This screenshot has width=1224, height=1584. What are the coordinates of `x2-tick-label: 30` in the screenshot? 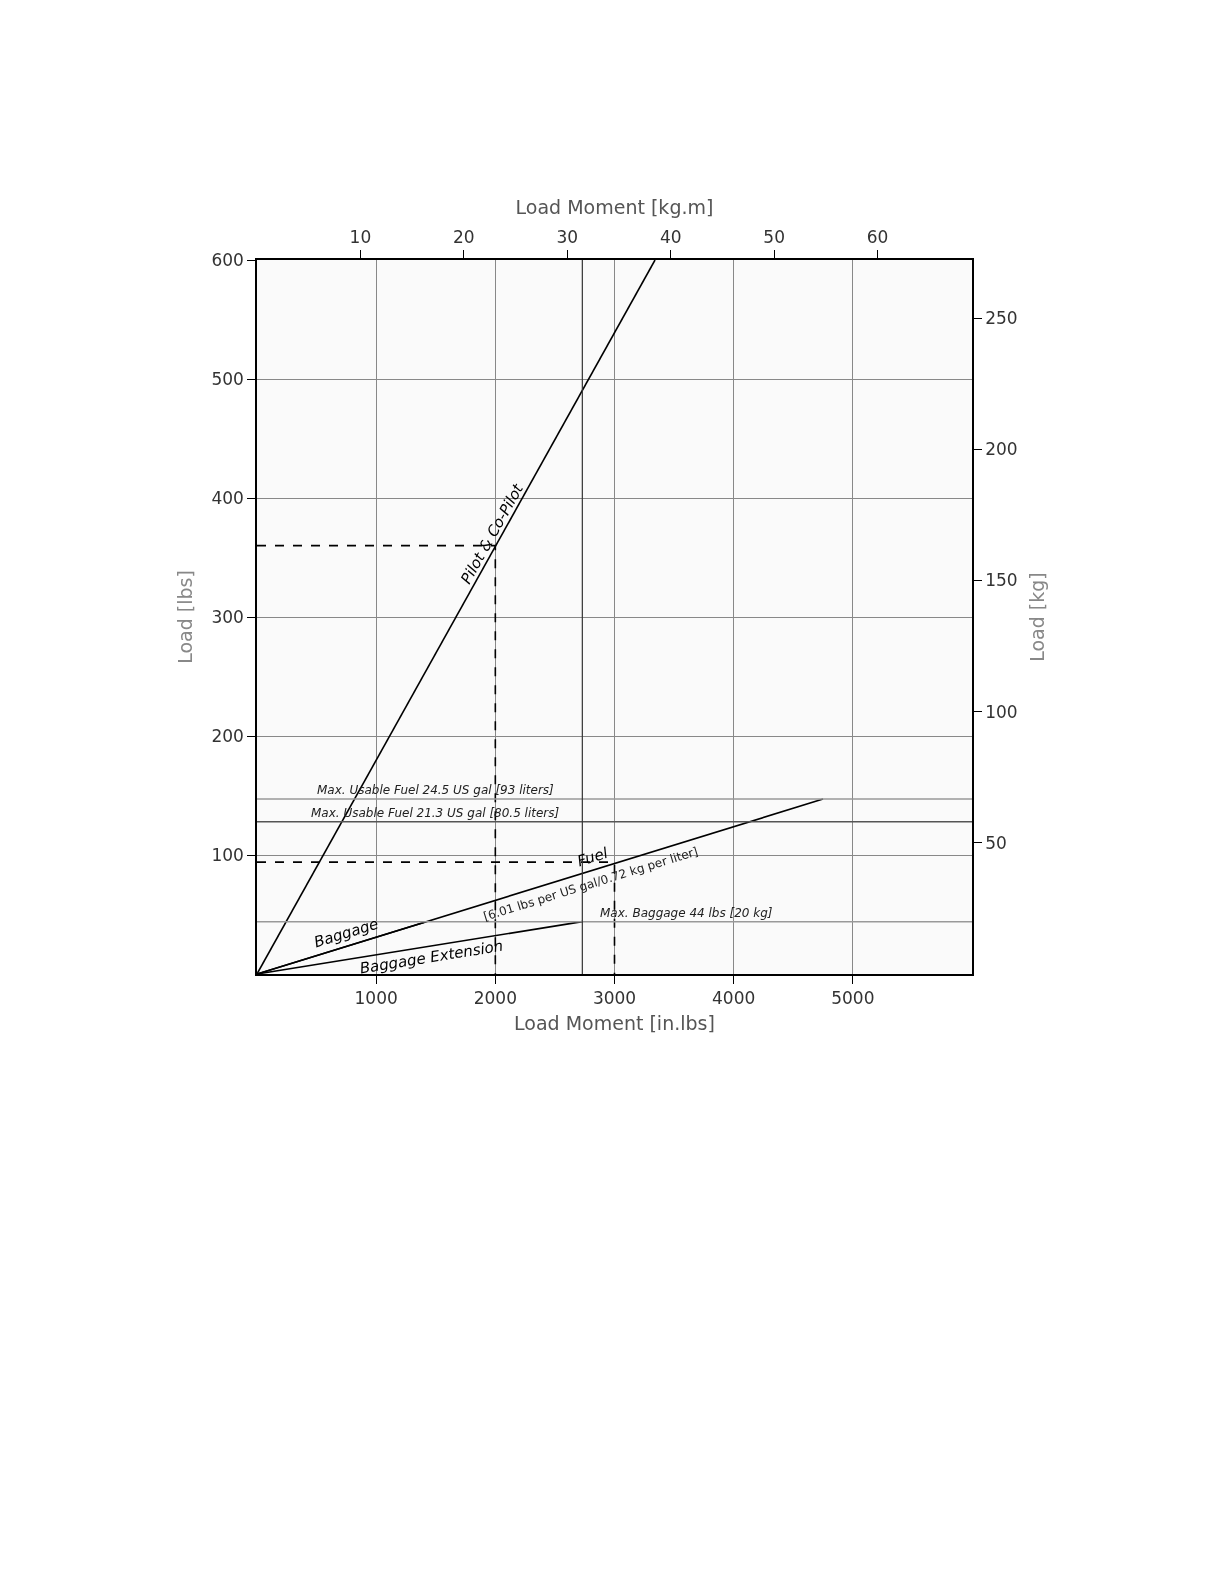 It's located at (567, 237).